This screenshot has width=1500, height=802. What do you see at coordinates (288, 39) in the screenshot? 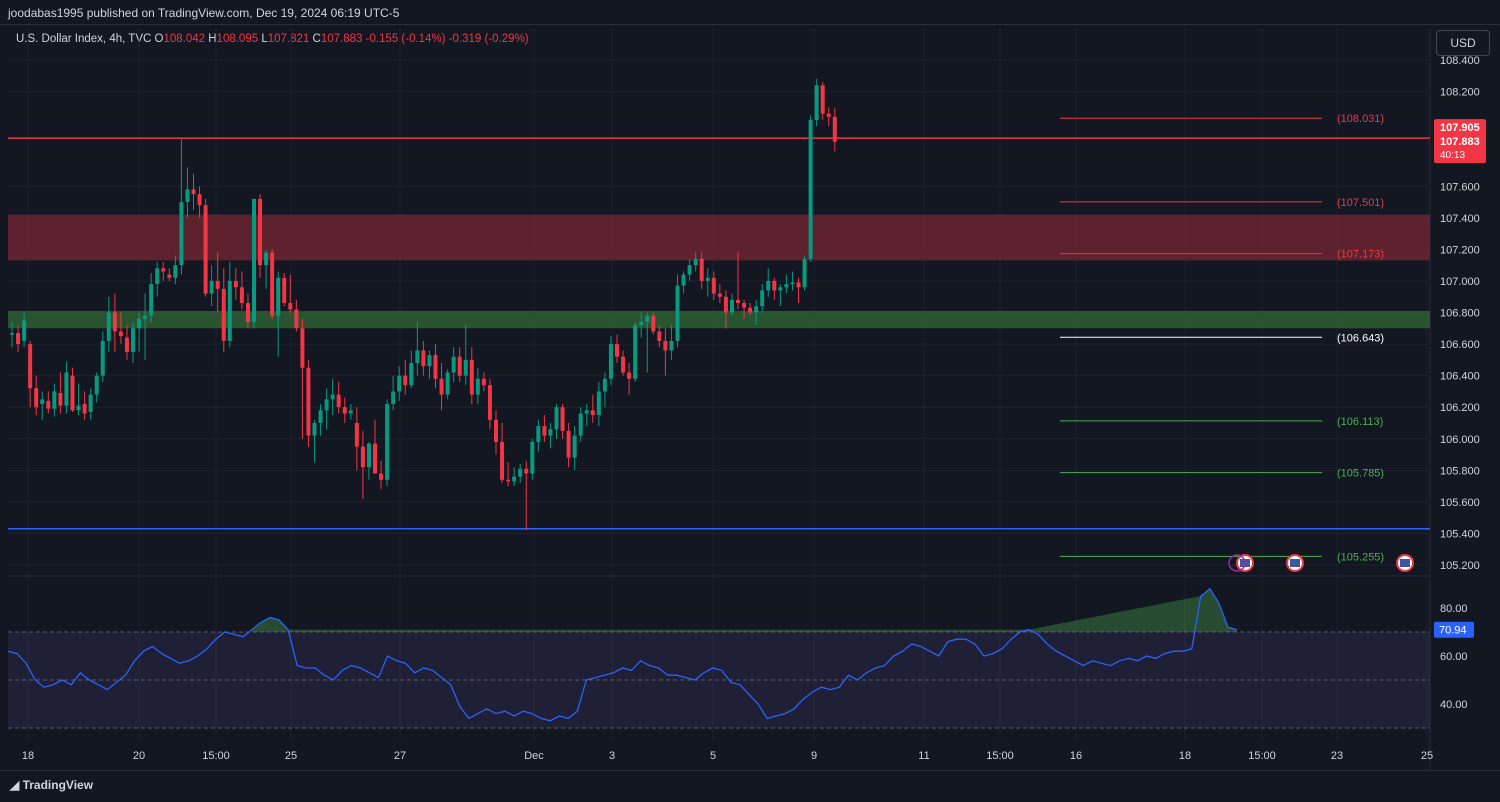
I see `low-value: 107.821` at bounding box center [288, 39].